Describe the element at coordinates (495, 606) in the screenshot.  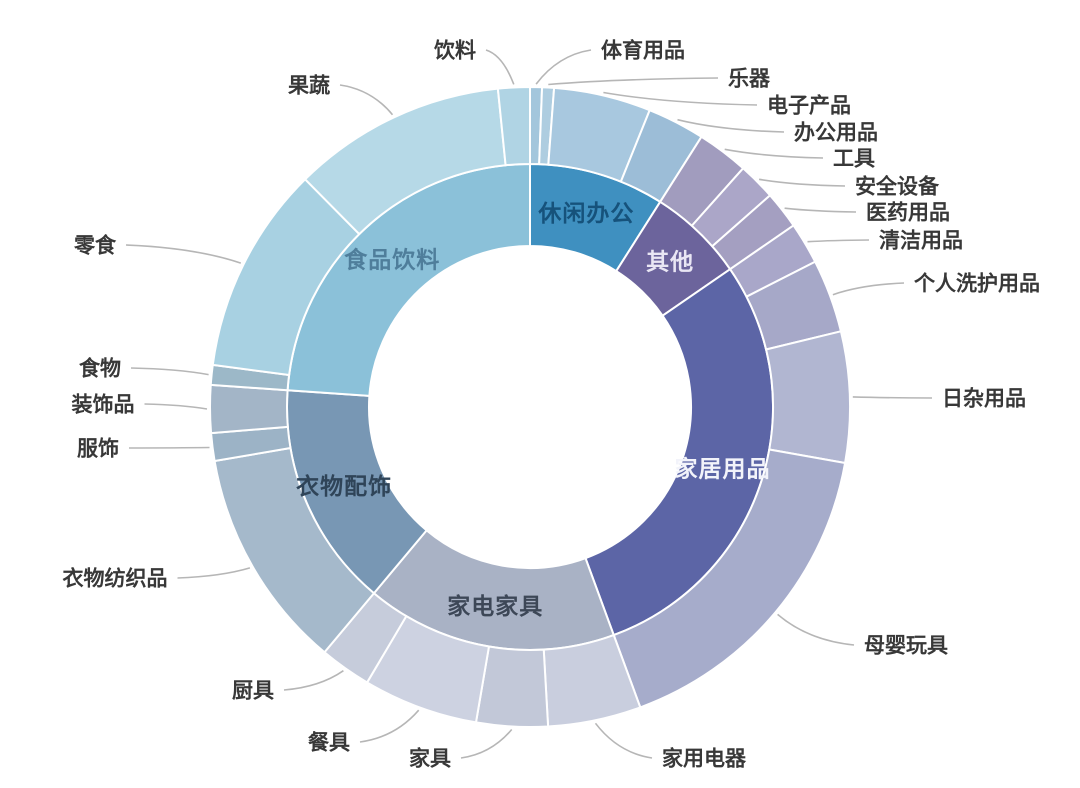
I see `inner-label-appliance-furniture: 家电家具` at that location.